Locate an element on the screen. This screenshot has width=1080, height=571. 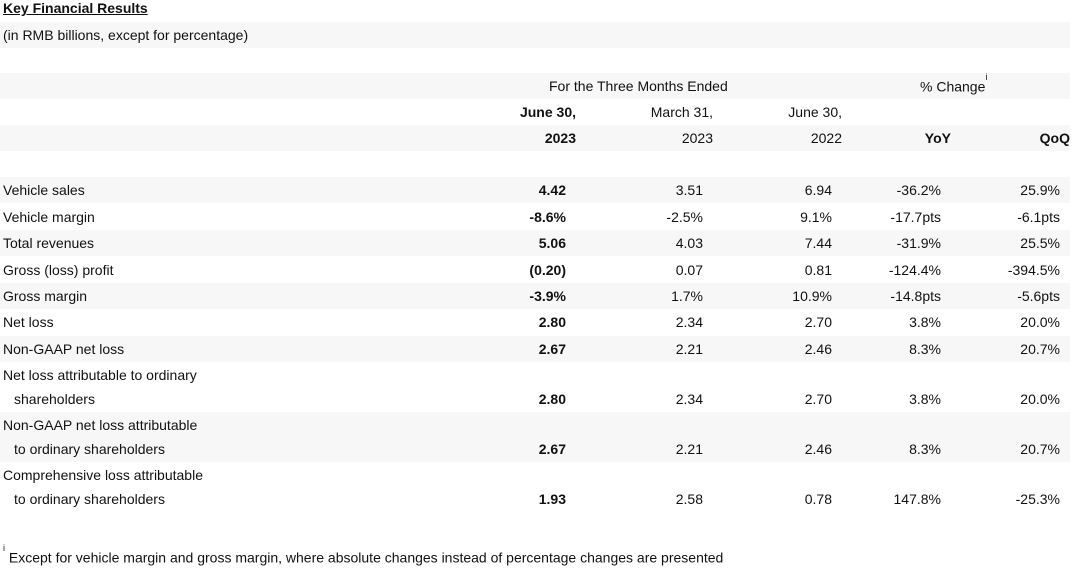
yoy-header: YoY is located at coordinates (937, 138).